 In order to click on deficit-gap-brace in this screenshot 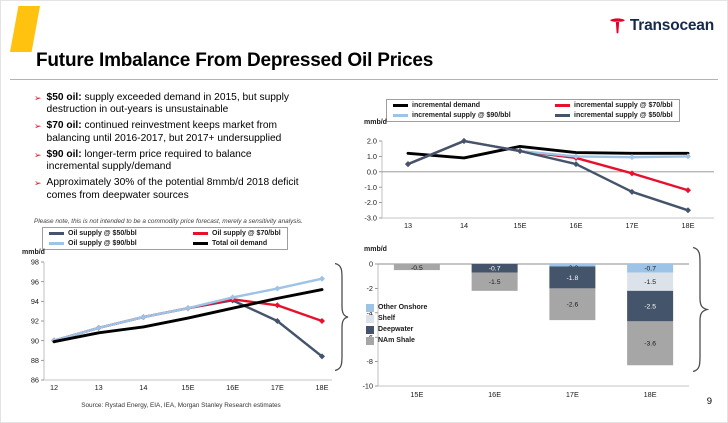, I will do `click(341, 317)`.